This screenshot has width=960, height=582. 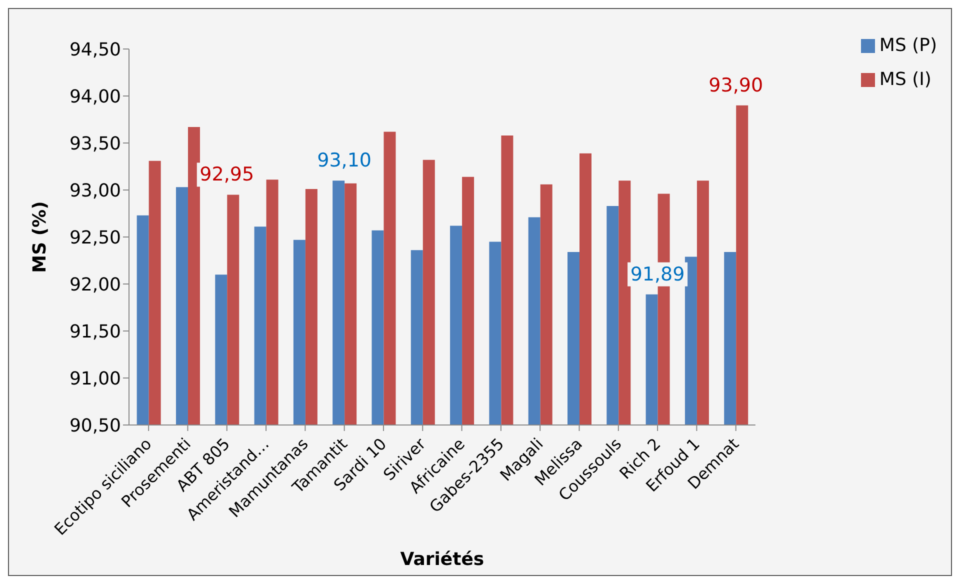 What do you see at coordinates (95, 425) in the screenshot?
I see `y-tick-label: 90,50` at bounding box center [95, 425].